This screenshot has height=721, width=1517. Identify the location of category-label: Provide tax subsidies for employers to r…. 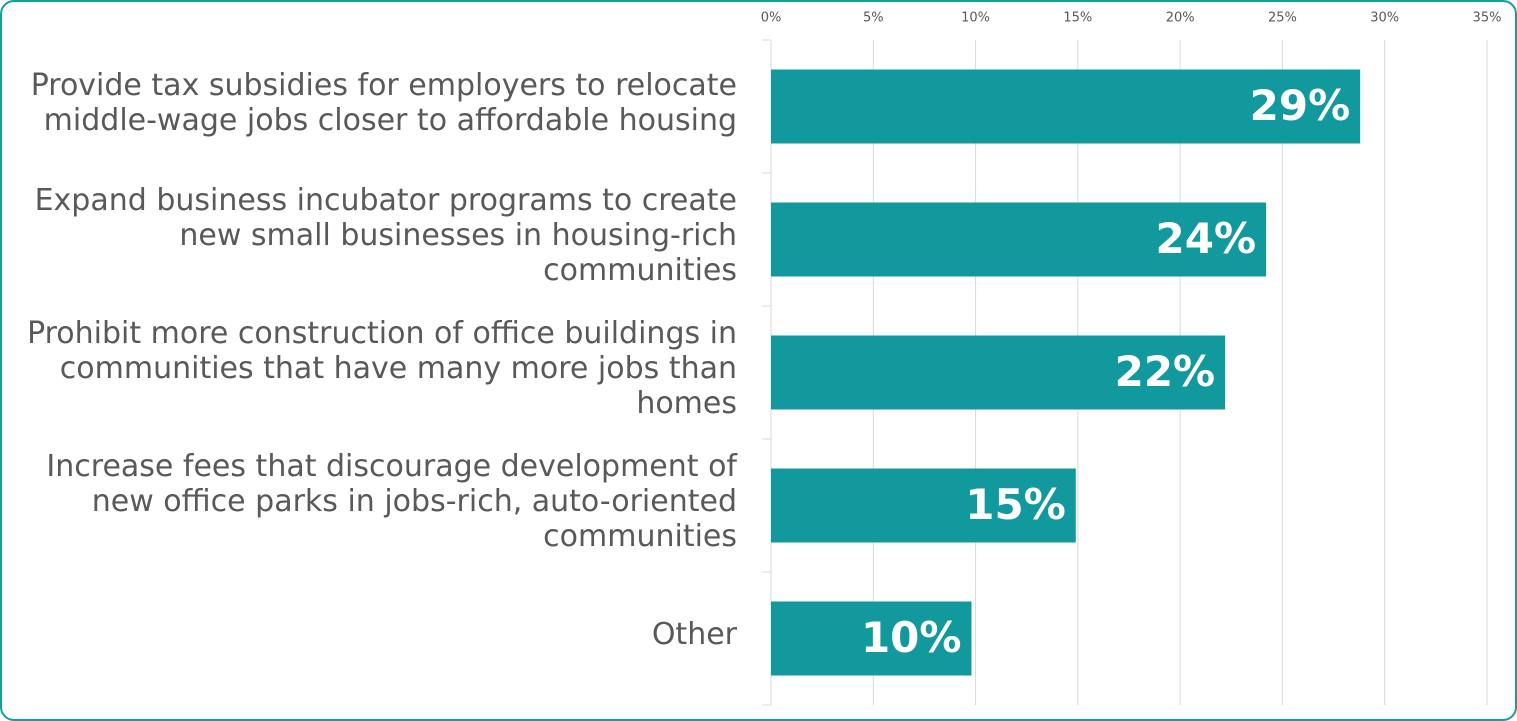
(383, 102).